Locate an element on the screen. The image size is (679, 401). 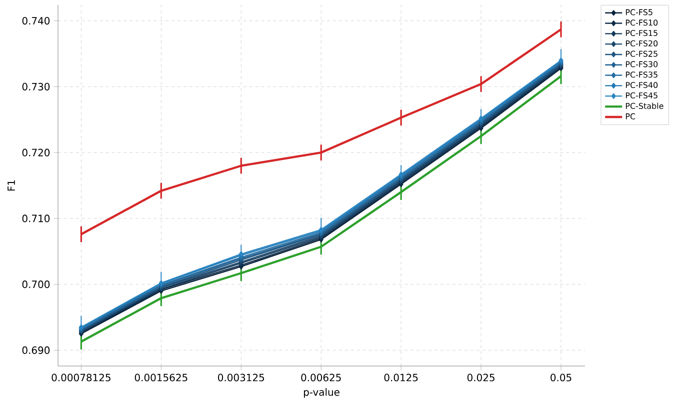
y-tick-label: 0.690 is located at coordinates (36, 350).